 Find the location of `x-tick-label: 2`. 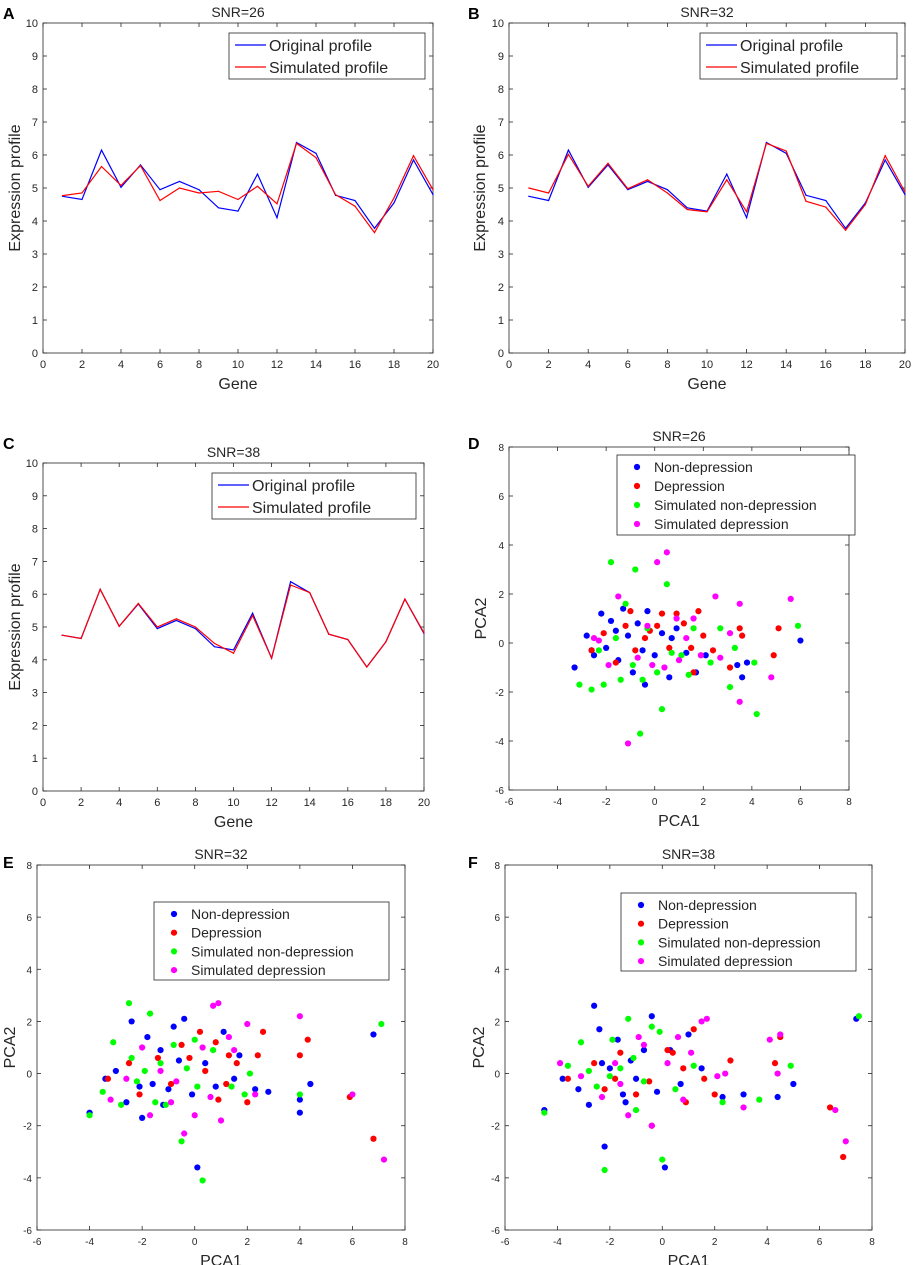

x-tick-label: 2 is located at coordinates (715, 1242).